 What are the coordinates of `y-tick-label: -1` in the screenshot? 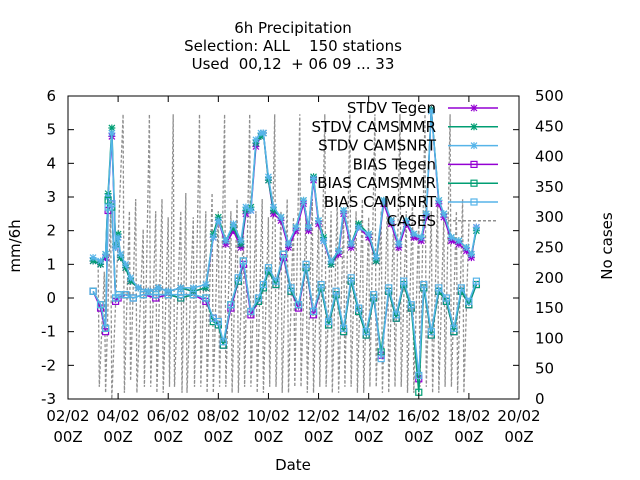 It's located at (48, 332).